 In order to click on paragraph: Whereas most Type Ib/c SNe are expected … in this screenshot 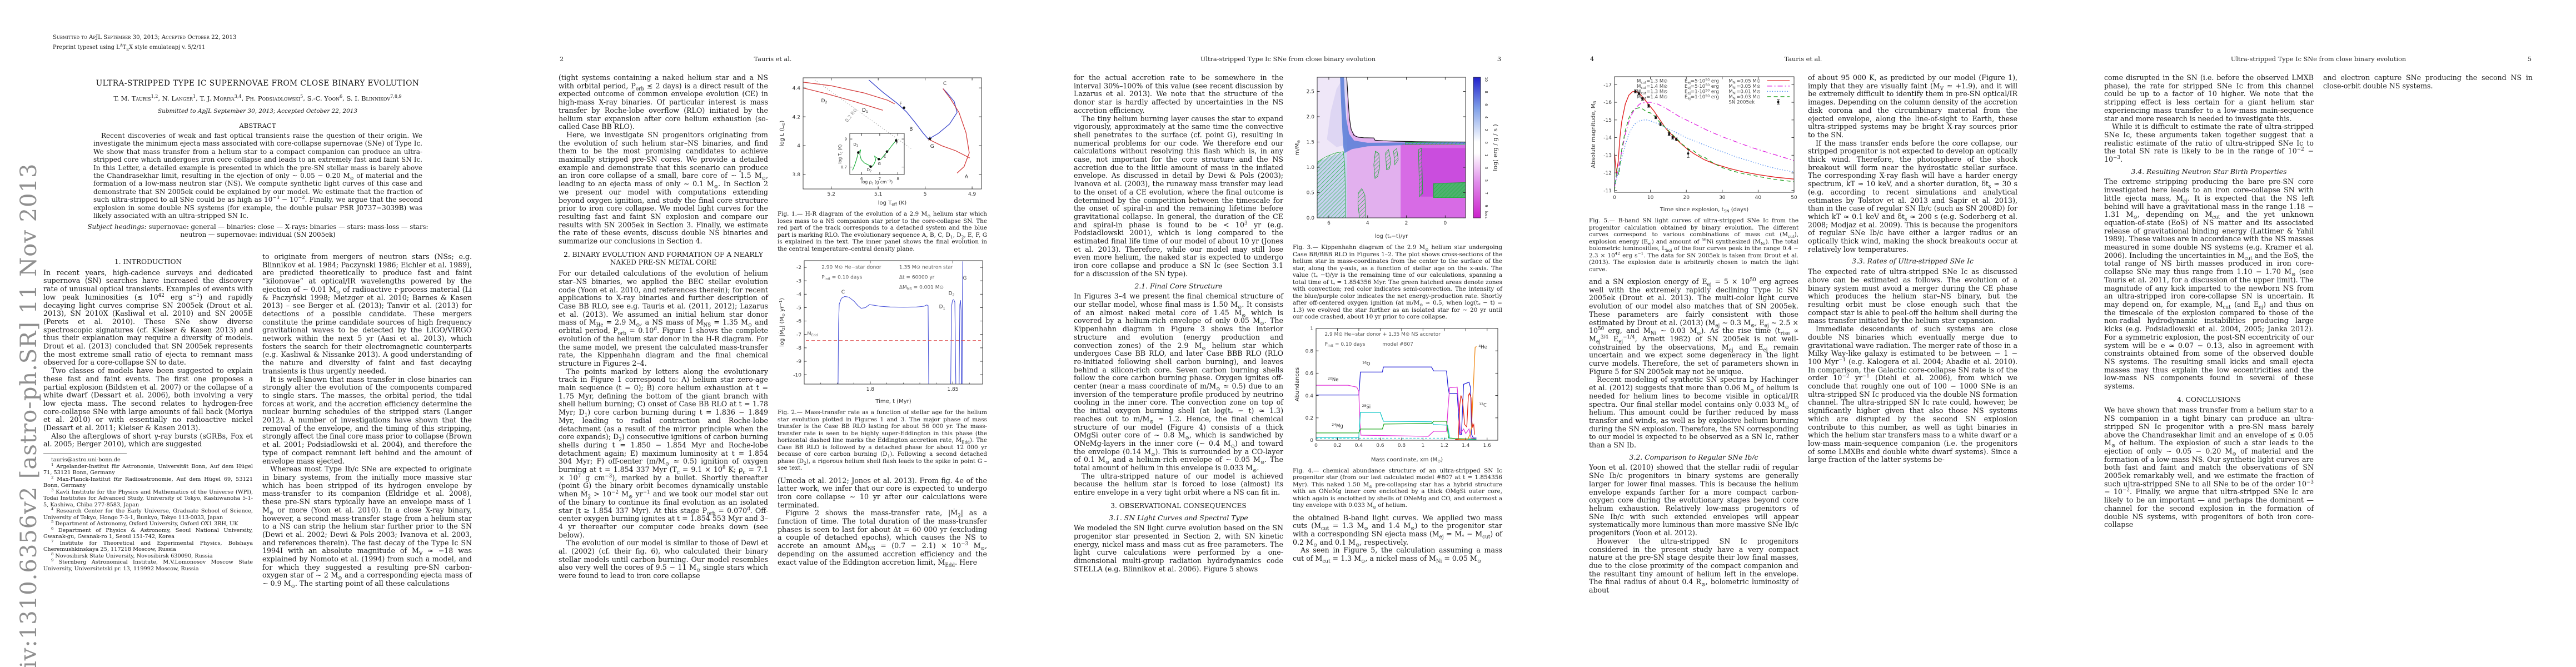, I will do `click(367, 527)`.